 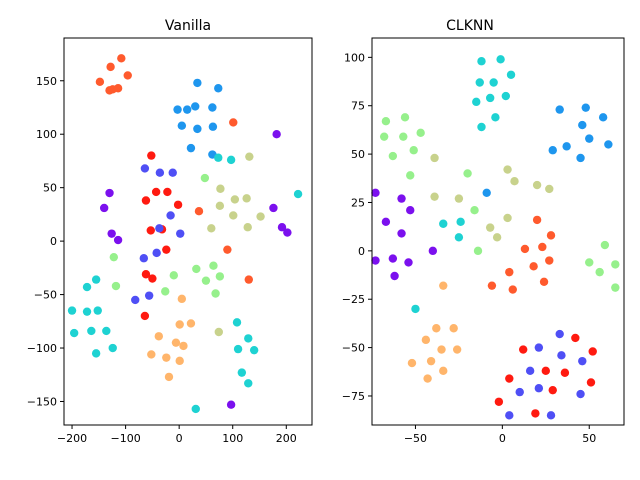 What do you see at coordinates (354, 57) in the screenshot?
I see `clknn-y-tick-label: 100` at bounding box center [354, 57].